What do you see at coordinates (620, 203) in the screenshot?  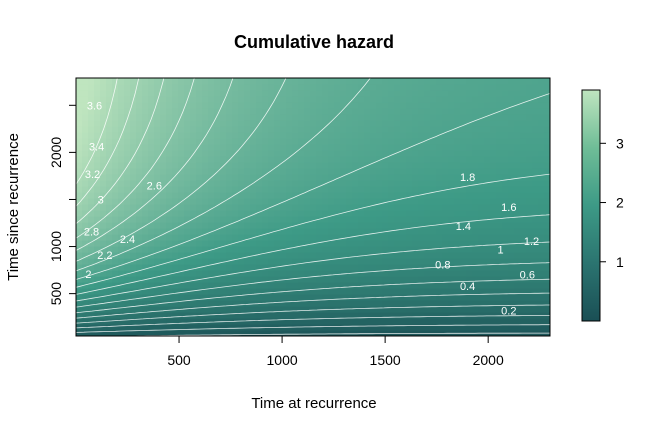 I see `color-scale-tick-label: 2` at bounding box center [620, 203].